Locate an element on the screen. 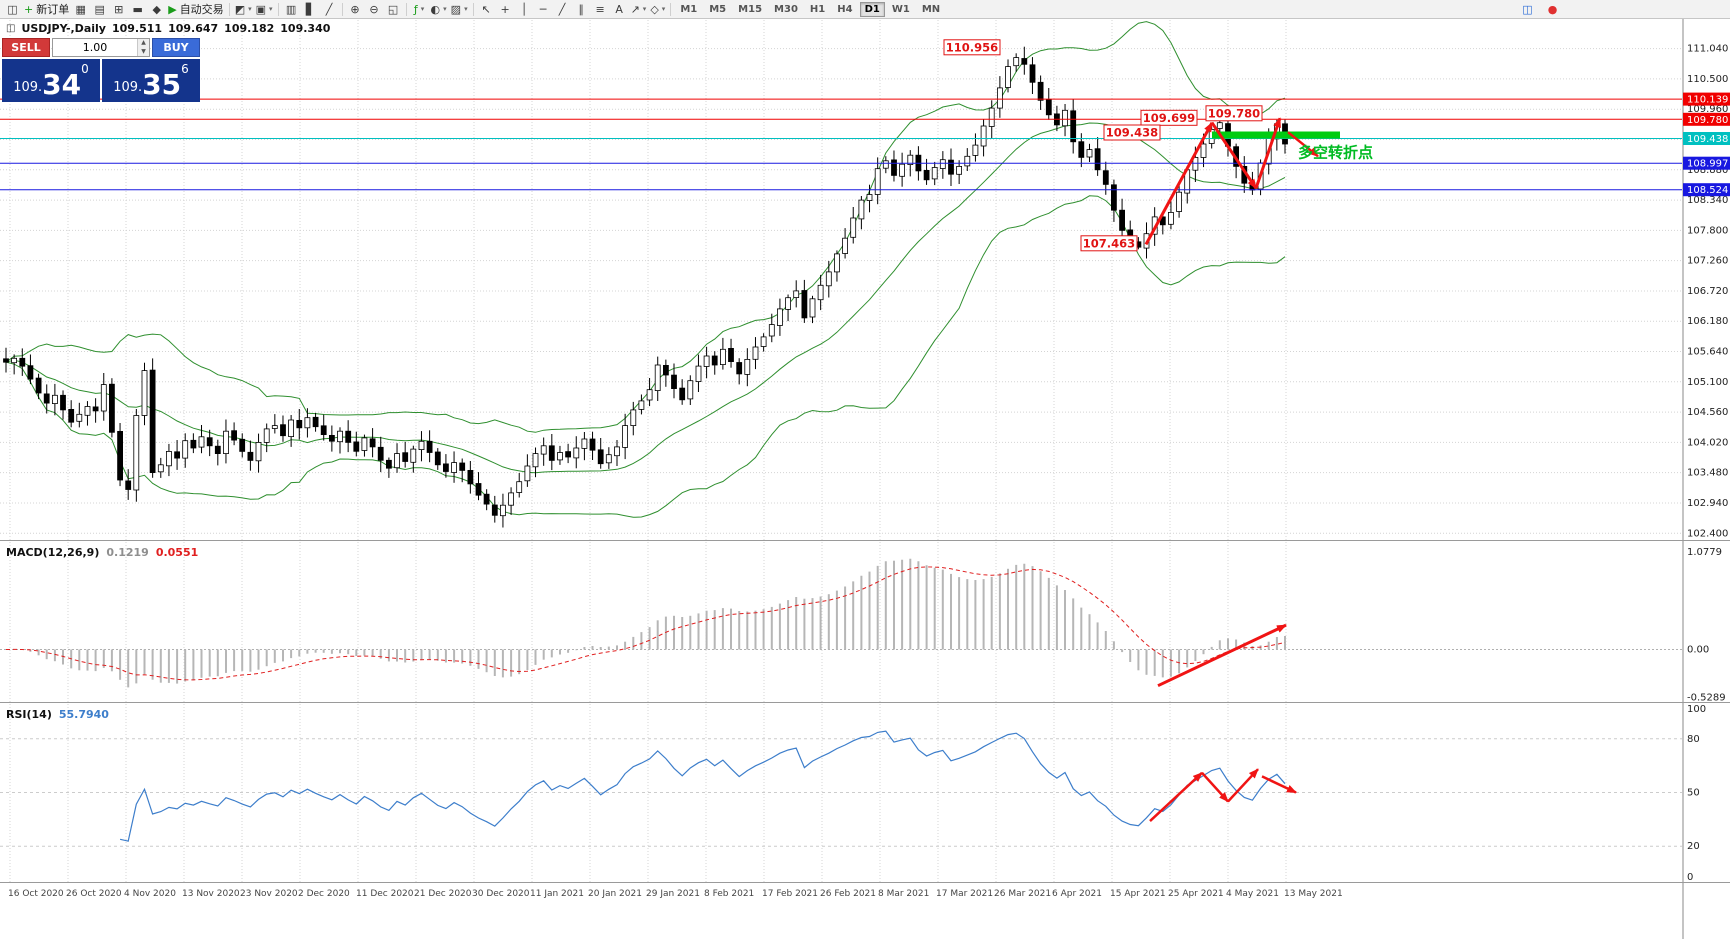 Image resolution: width=1730 pixels, height=939 pixels. crosshair-icon: + is located at coordinates (505, 9).